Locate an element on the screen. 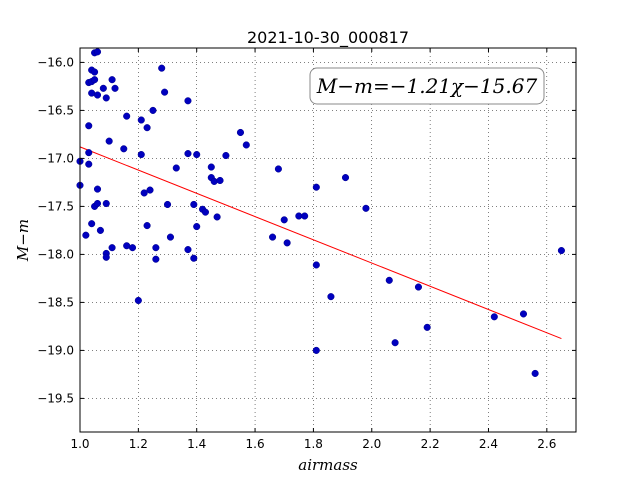  annotation-box is located at coordinates (427, 86).